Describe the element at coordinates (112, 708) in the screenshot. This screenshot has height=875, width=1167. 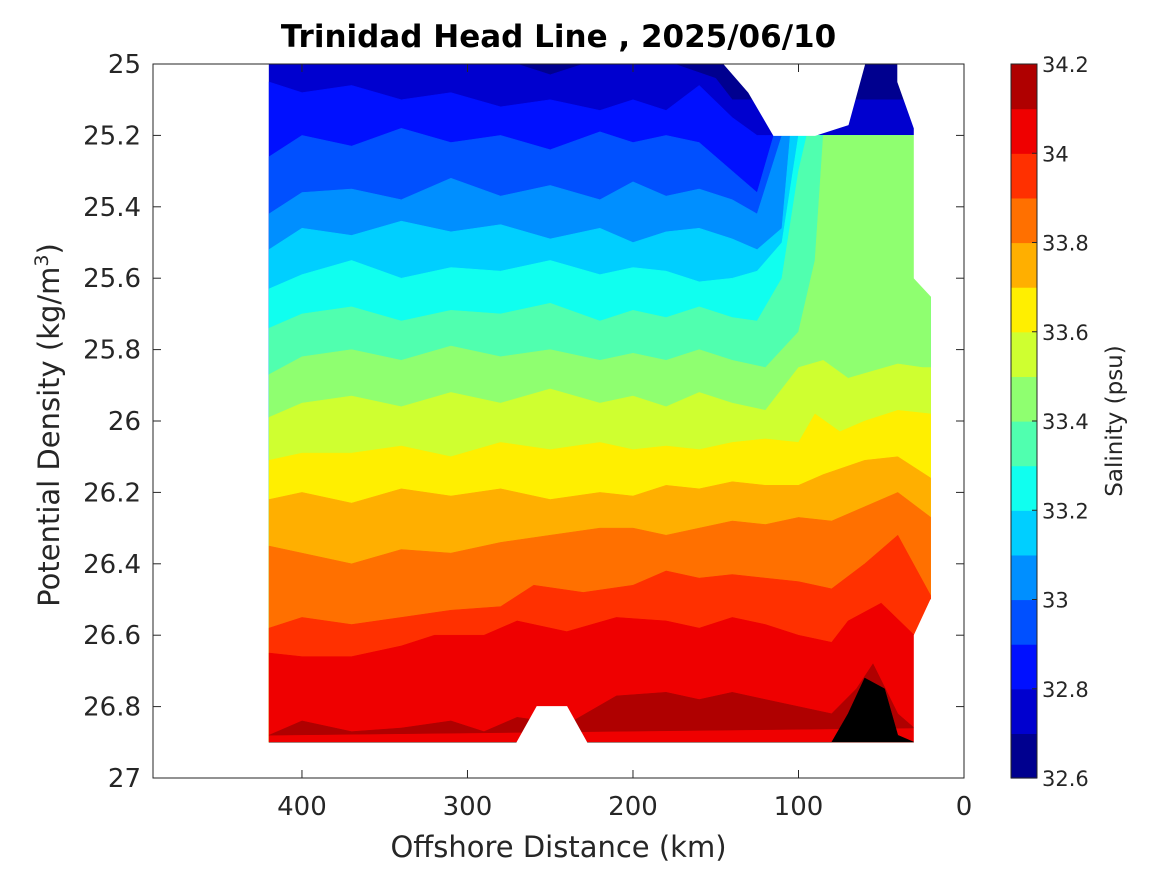
I see `y-tick-label: 26.8` at that location.